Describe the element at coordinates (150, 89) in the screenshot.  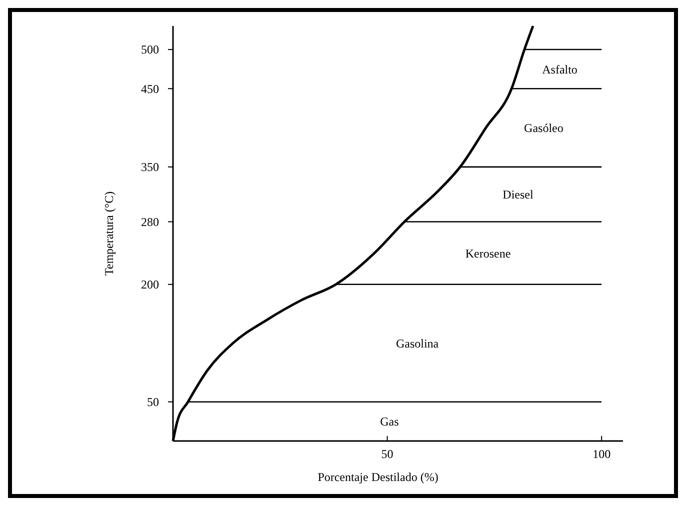
I see `y-tick-label: 450` at that location.